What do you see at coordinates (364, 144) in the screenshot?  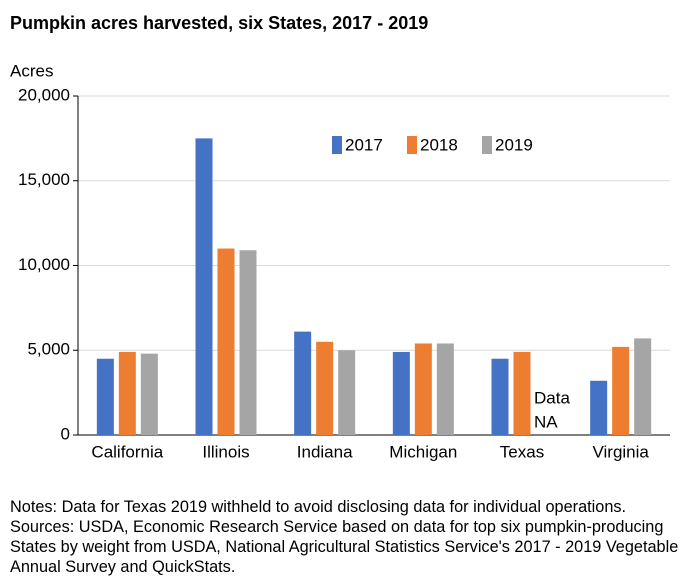 I see `legend-label: 2017` at bounding box center [364, 144].